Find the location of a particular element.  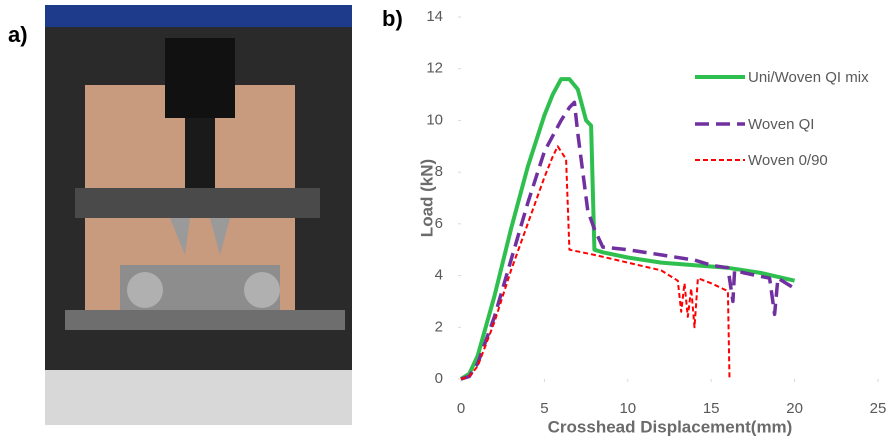

x-tick-label: 20 is located at coordinates (794, 408).